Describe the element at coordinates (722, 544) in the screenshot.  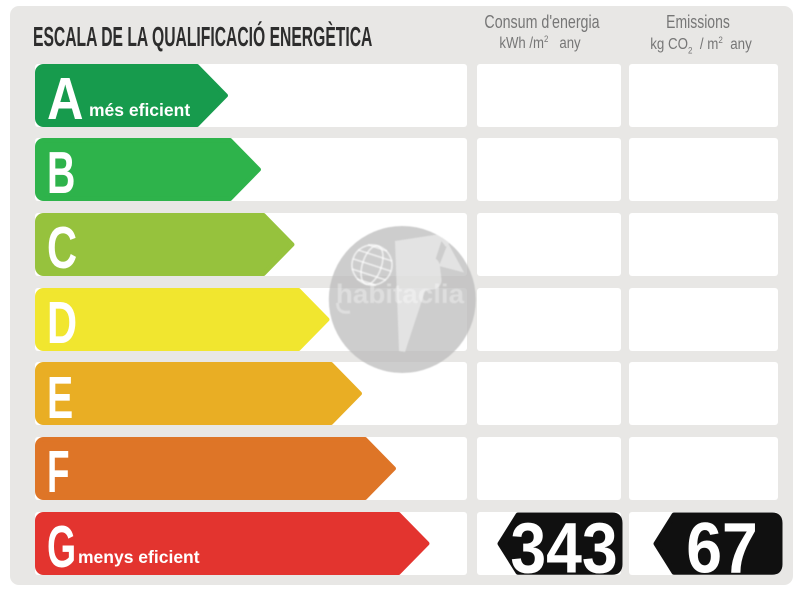
I see `svg-text: 67` at that location.